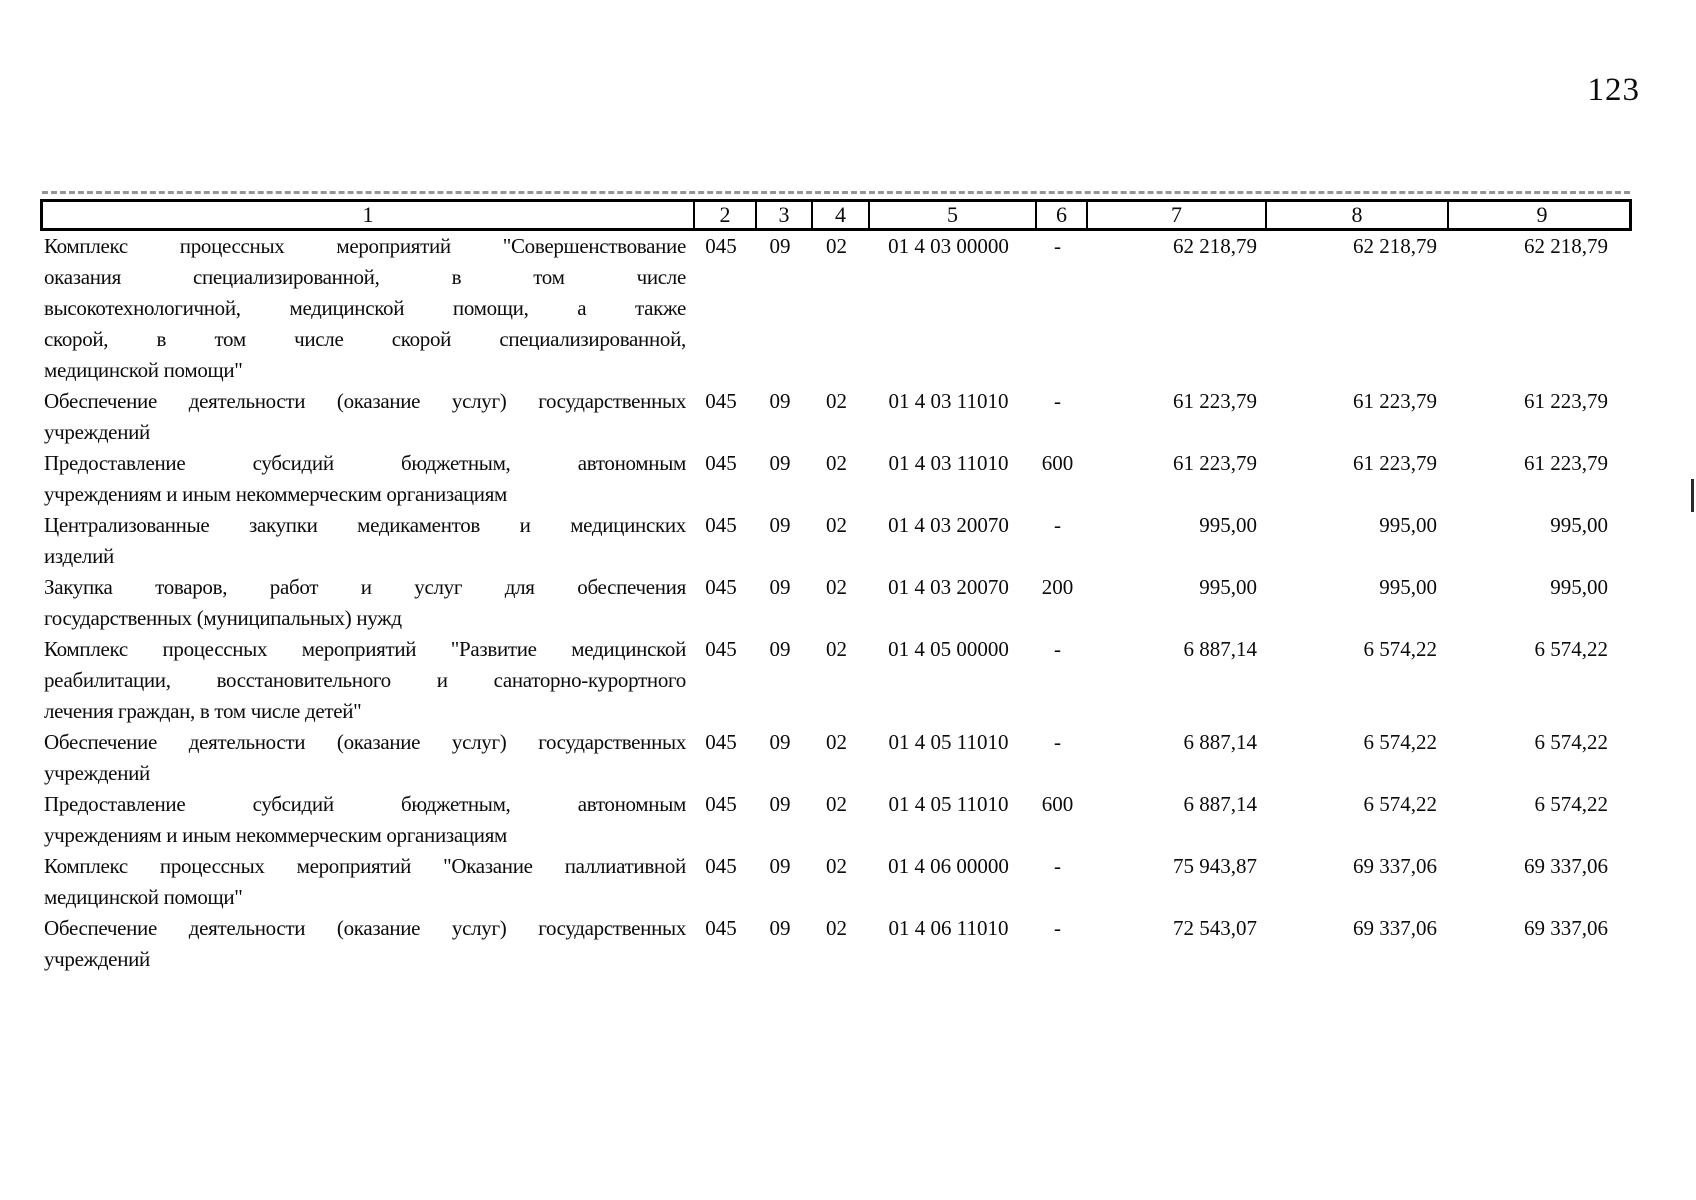 This screenshot has height=1200, width=1696. Describe the element at coordinates (1356, 215) in the screenshot. I see `header-cell: 8` at that location.